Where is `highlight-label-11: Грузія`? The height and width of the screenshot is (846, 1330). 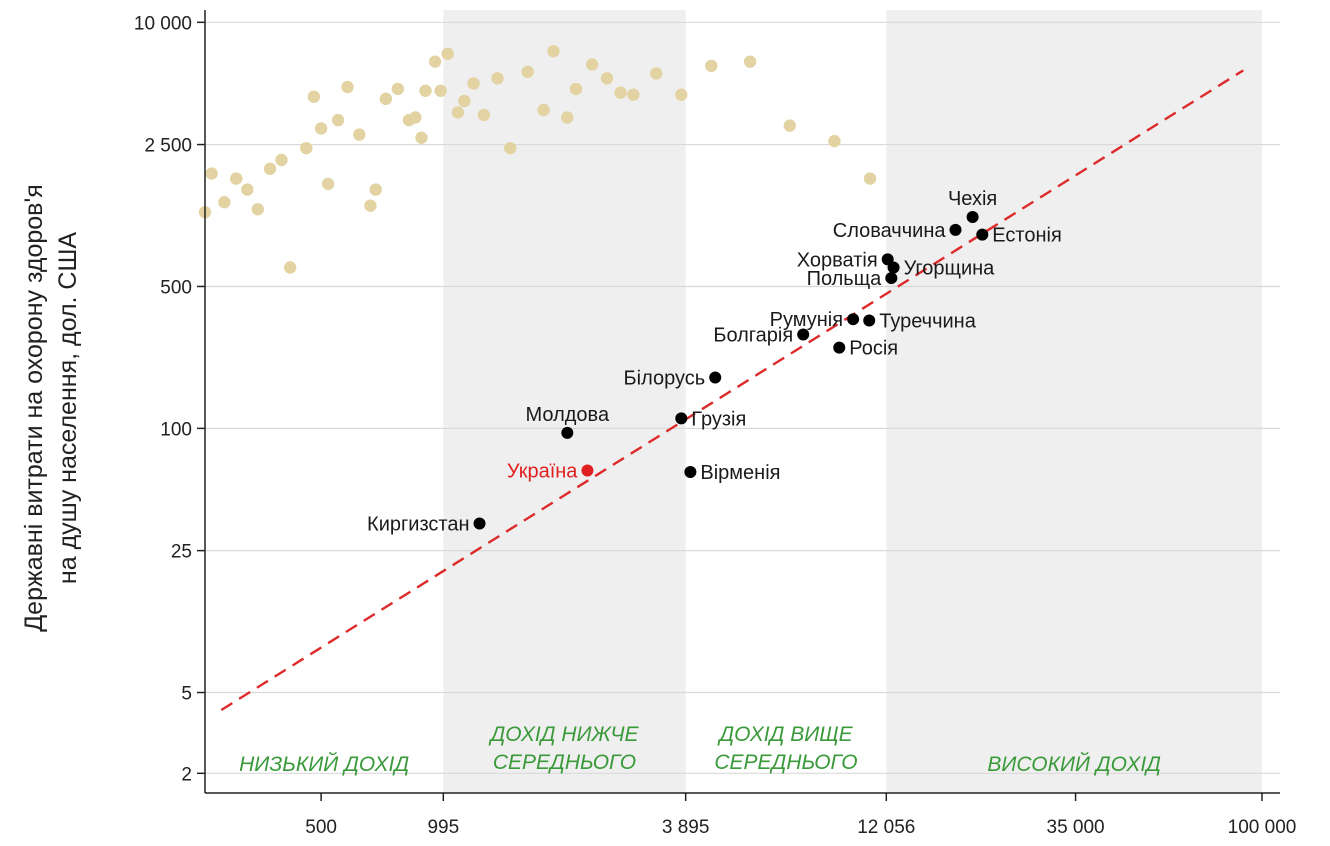
highlight-label-11: Грузія is located at coordinates (718, 419).